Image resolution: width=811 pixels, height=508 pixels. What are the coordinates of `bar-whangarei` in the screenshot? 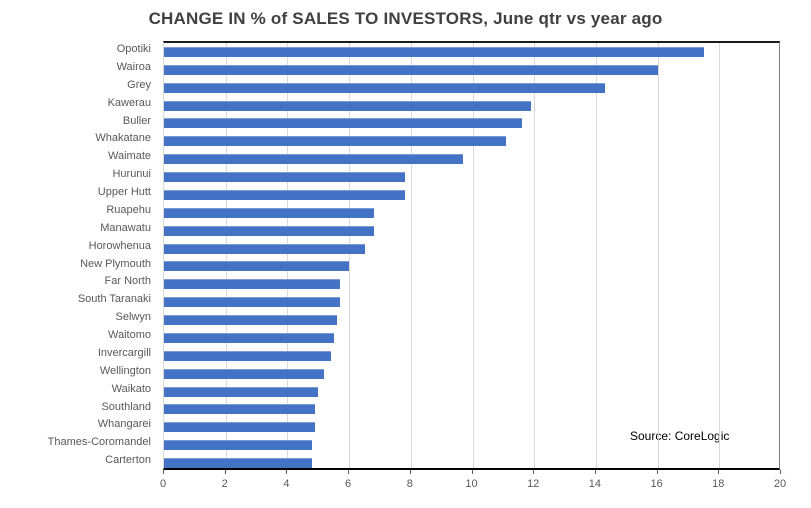 It's located at (240, 427).